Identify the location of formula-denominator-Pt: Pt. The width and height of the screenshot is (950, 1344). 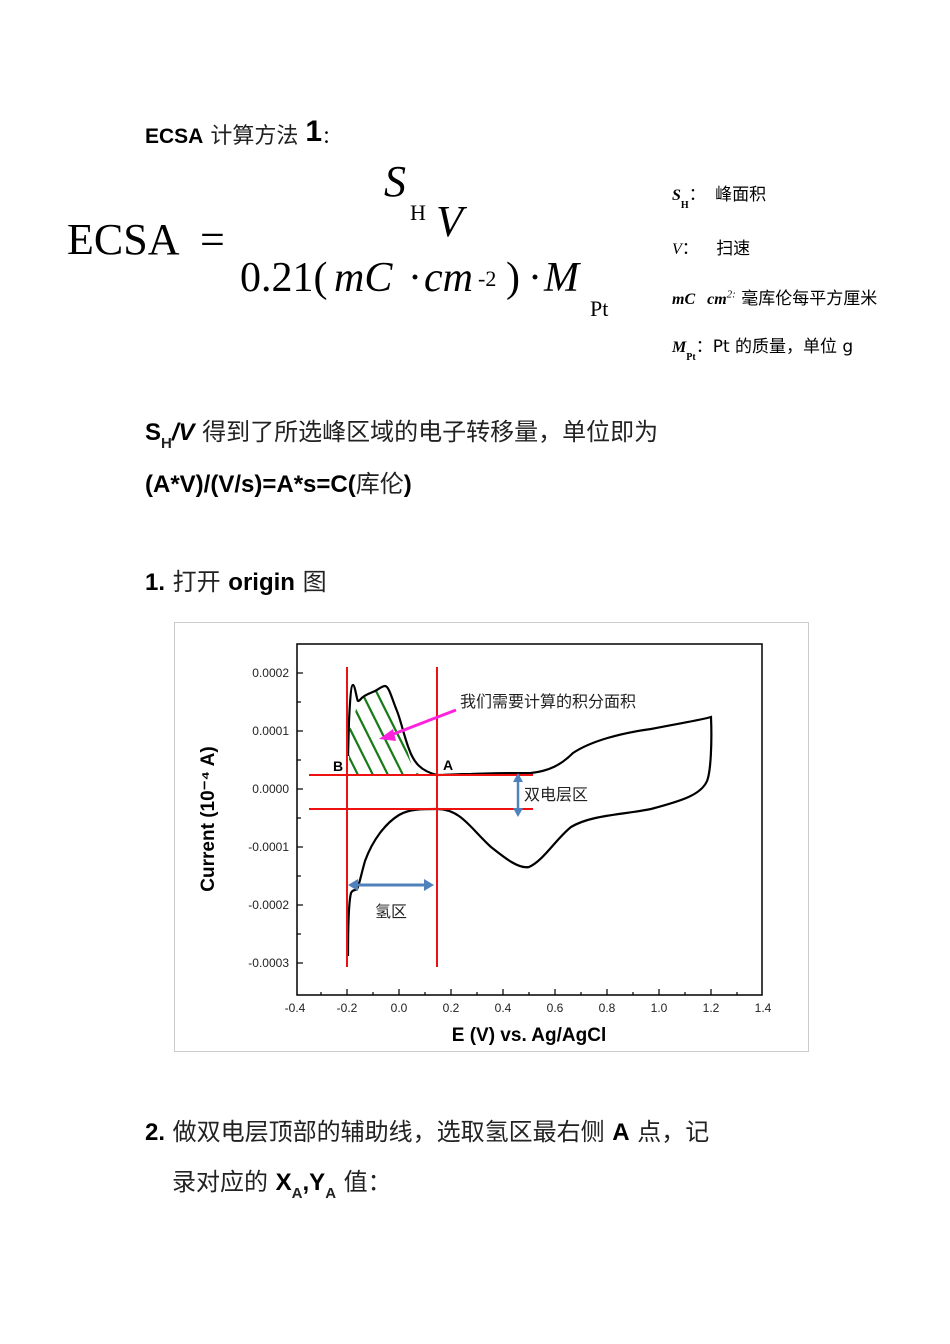
(599, 308).